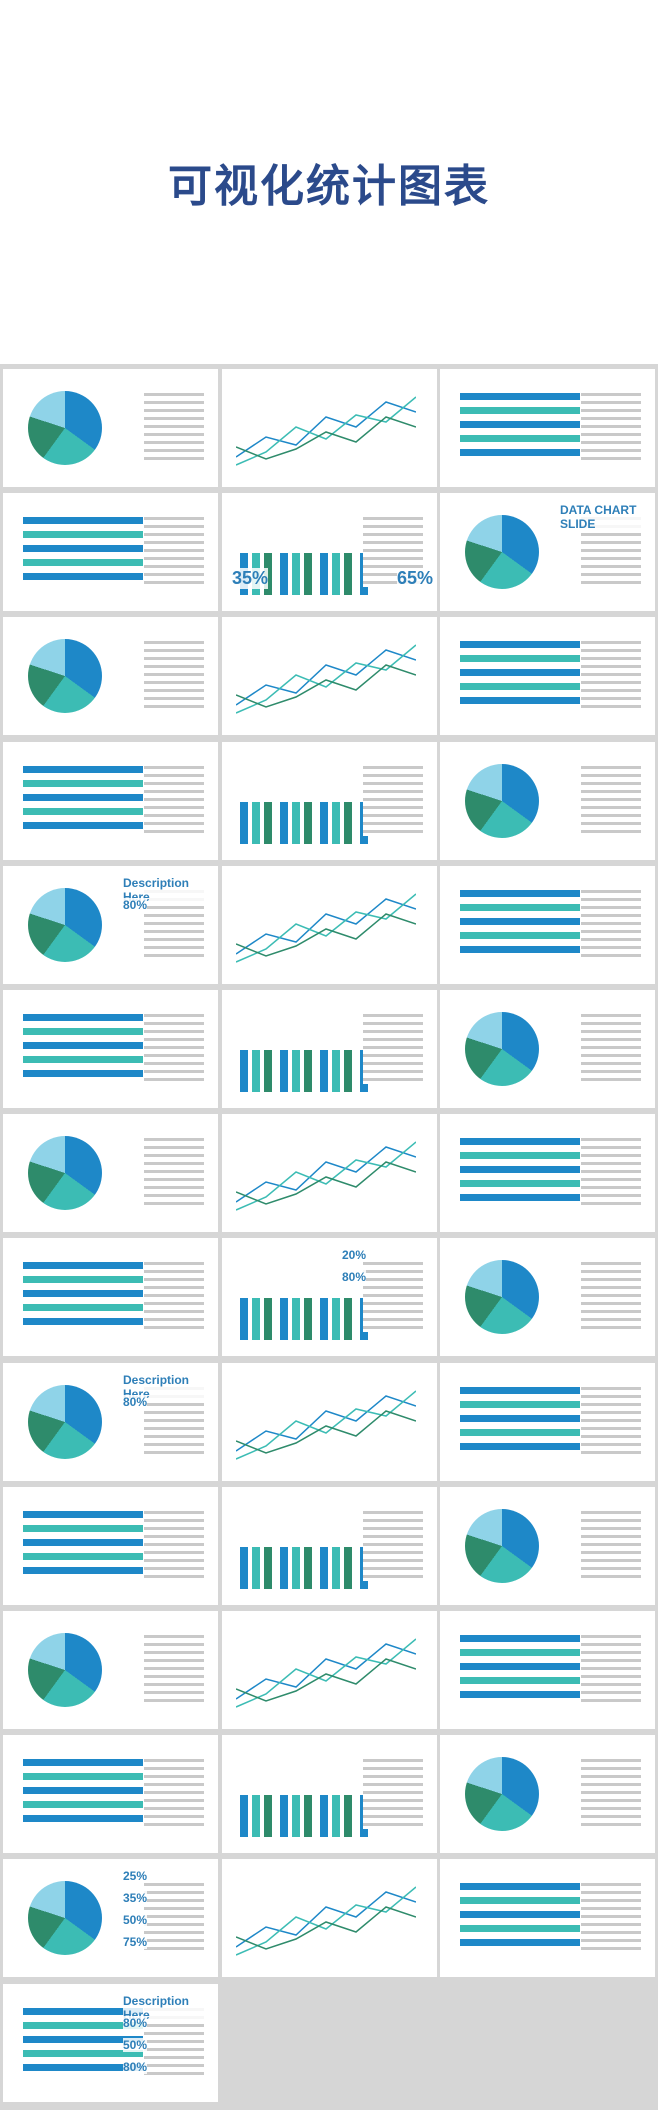 The height and width of the screenshot is (2110, 658). I want to click on slide-thumbnail: Description Here 80% 50% 80%, so click(110, 2042).